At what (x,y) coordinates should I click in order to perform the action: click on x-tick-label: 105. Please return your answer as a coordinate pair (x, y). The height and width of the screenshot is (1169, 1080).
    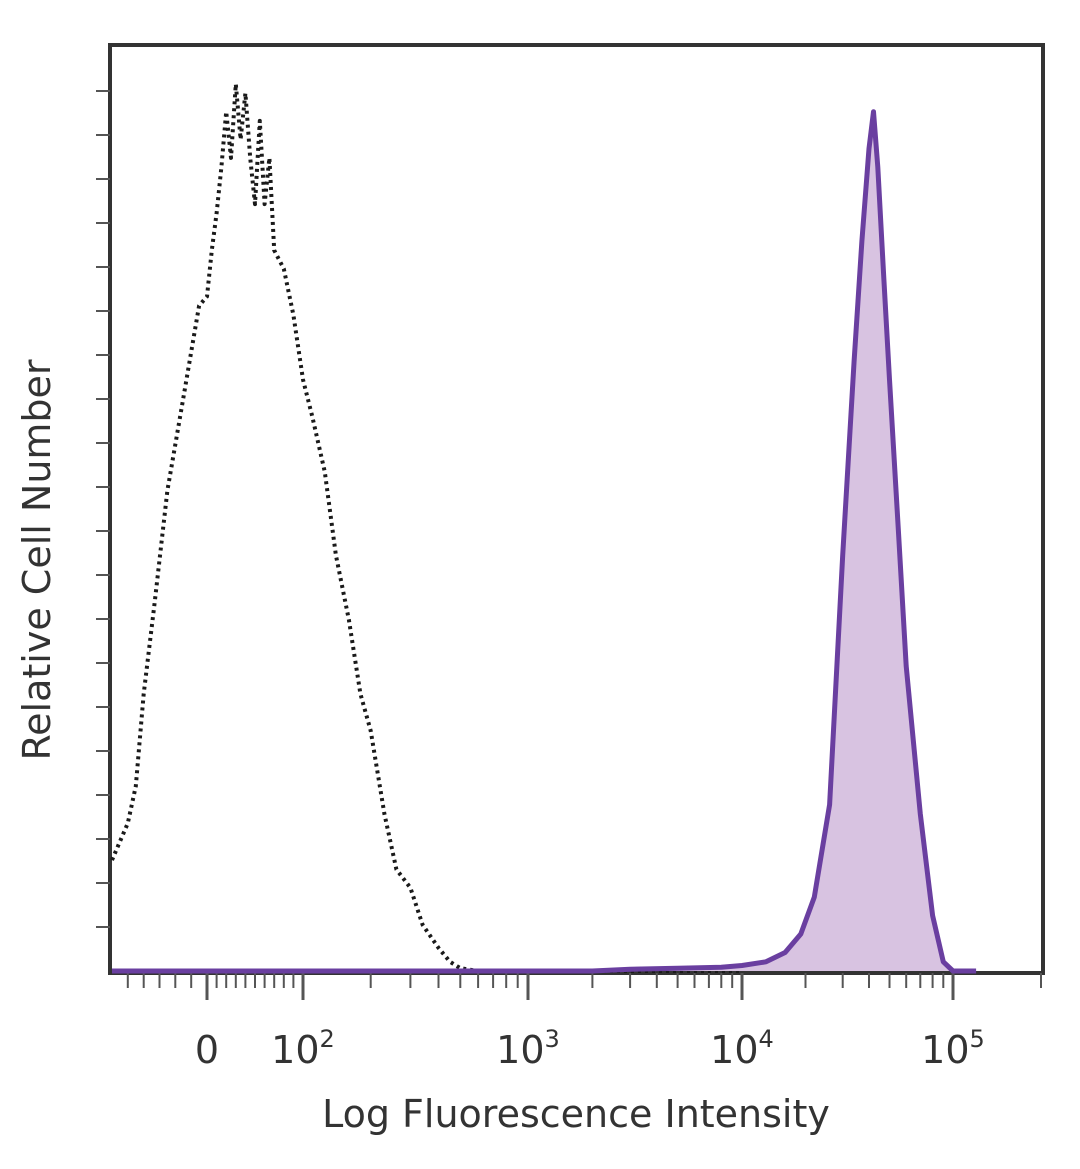
    Looking at the image, I should click on (953, 1048).